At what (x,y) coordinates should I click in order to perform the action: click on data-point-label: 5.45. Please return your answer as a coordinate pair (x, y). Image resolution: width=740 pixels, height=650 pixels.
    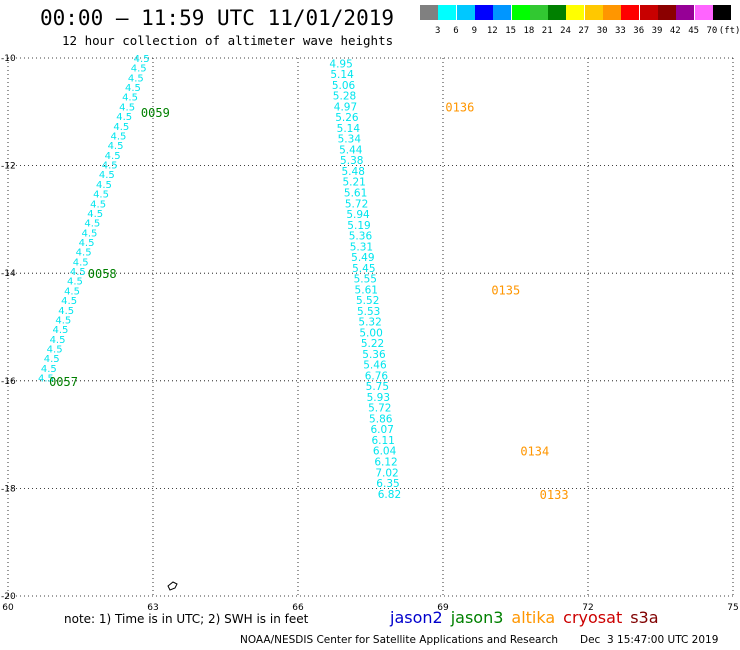
    Looking at the image, I should click on (363, 269).